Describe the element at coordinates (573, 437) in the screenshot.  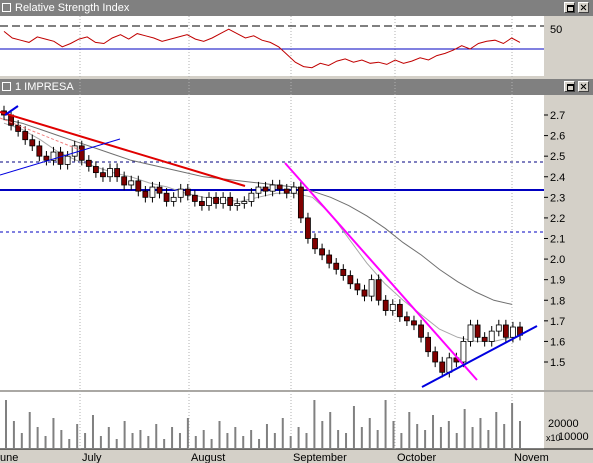
I see `volume-tick-10000: 10000` at that location.